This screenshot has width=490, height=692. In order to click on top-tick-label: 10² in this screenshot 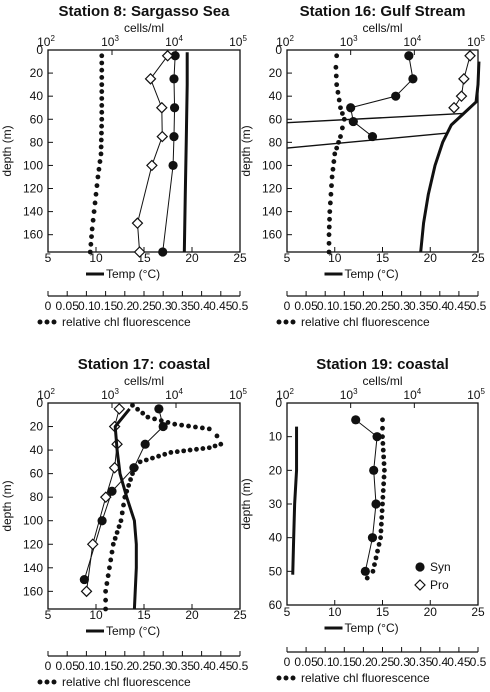, I will do `click(285, 394)`.